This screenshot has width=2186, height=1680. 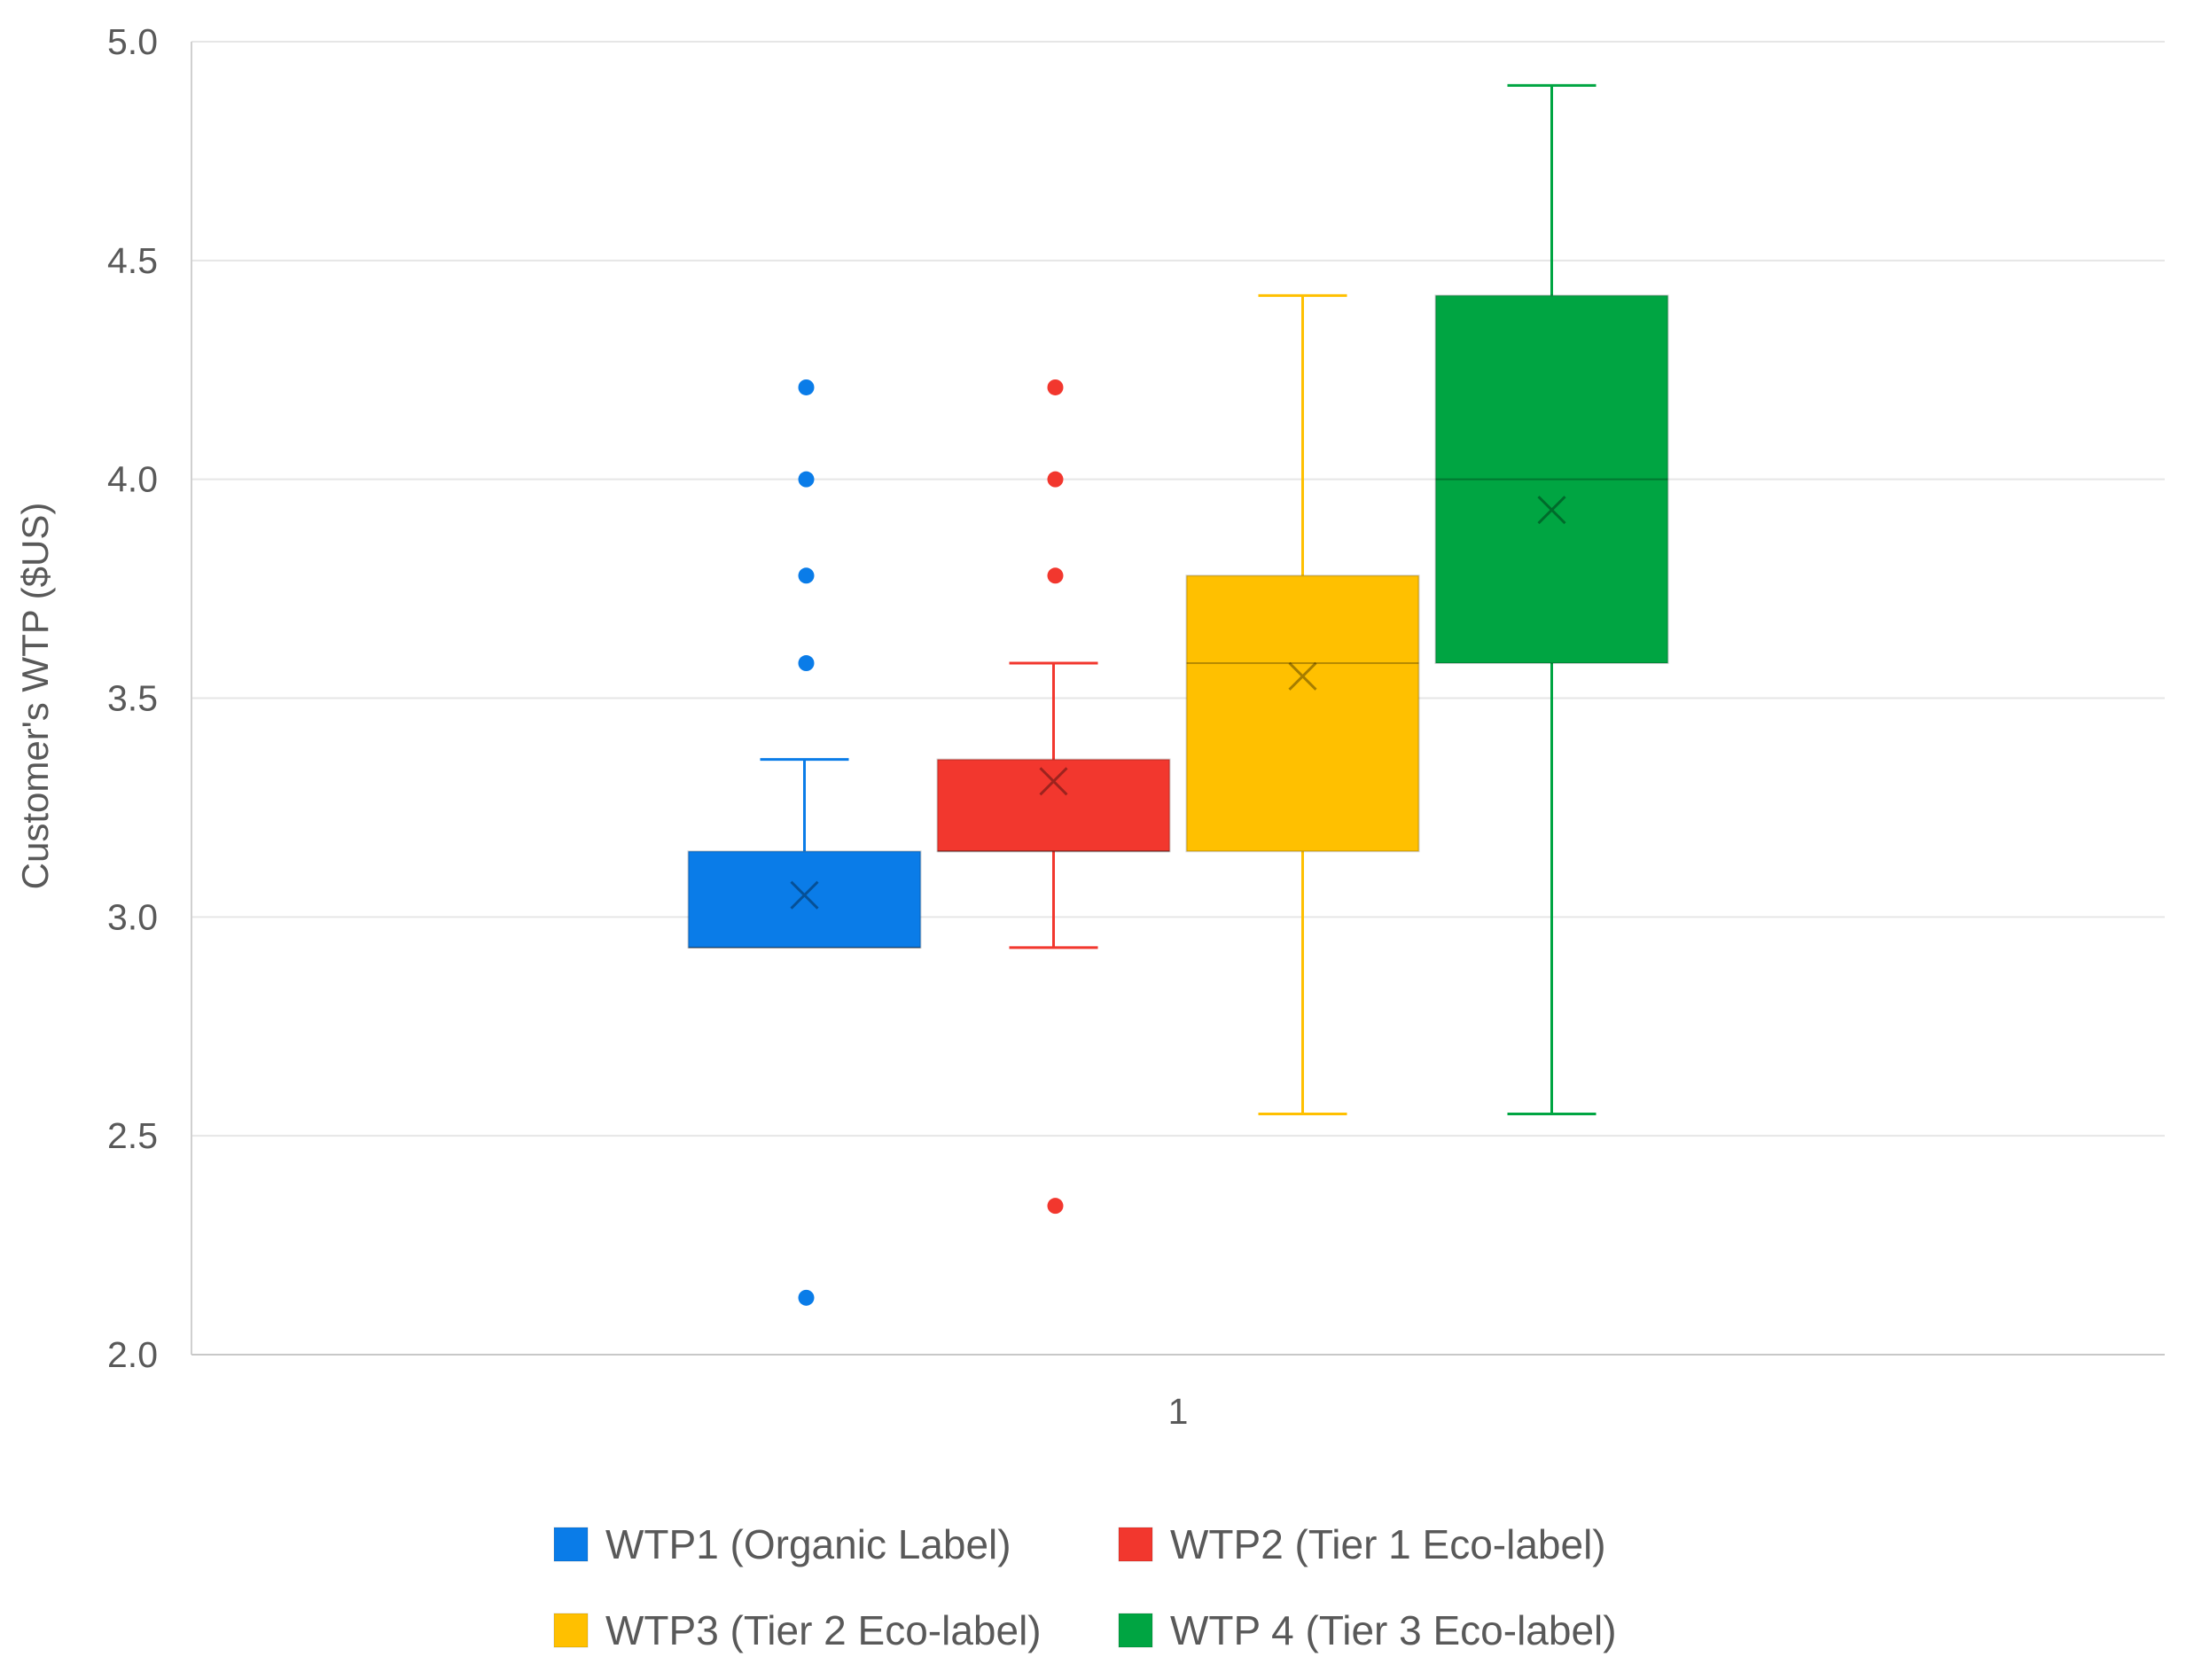 What do you see at coordinates (132, 260) in the screenshot?
I see `y-tick-label: 4.5` at bounding box center [132, 260].